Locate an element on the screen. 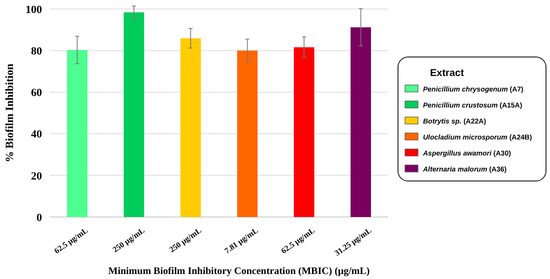 This screenshot has width=550, height=279. y-tick-label: 60 is located at coordinates (36, 93).